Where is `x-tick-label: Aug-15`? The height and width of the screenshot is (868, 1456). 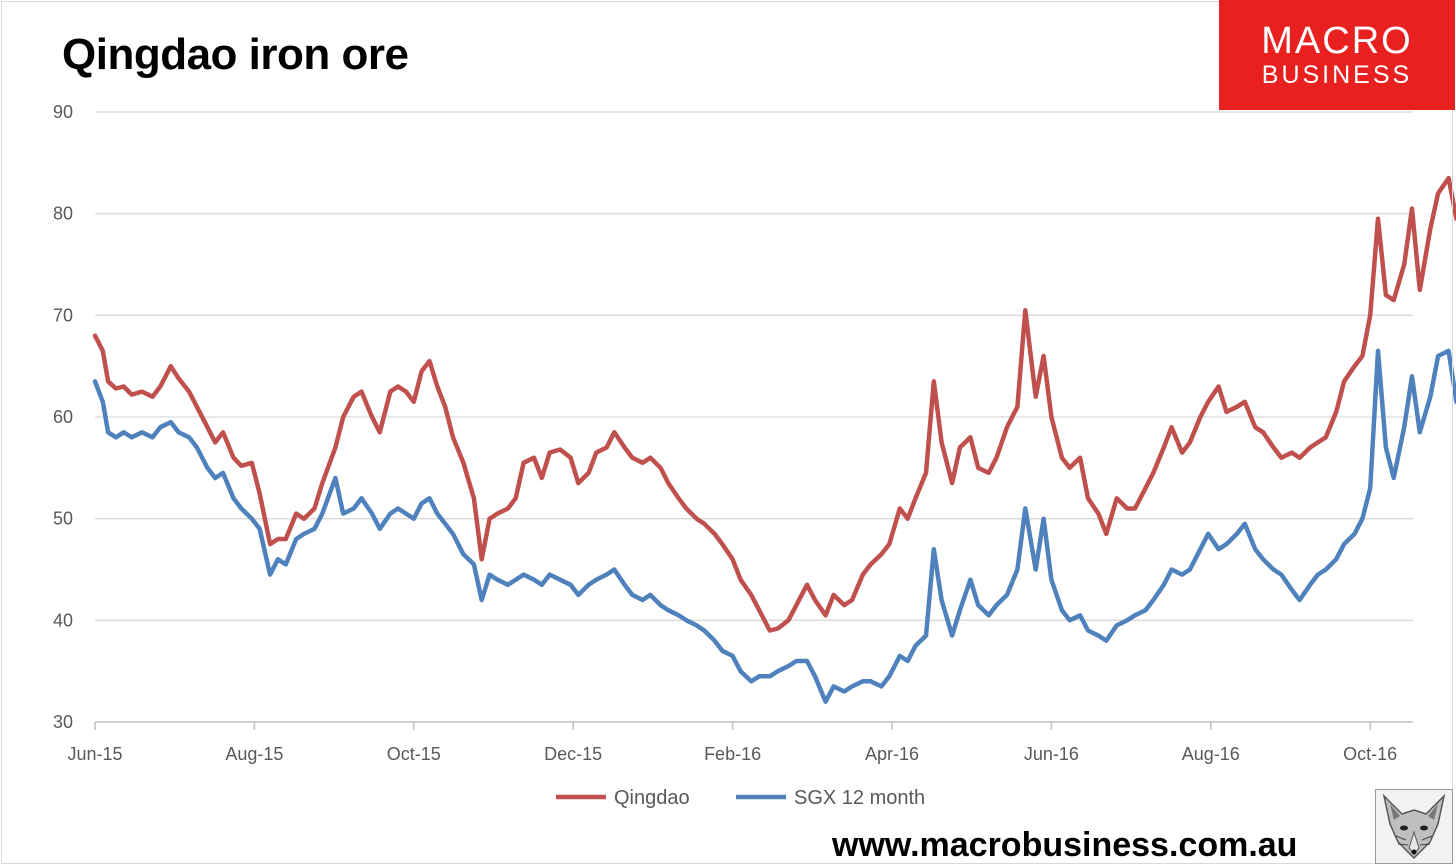
x-tick-label: Aug-15 is located at coordinates (254, 754).